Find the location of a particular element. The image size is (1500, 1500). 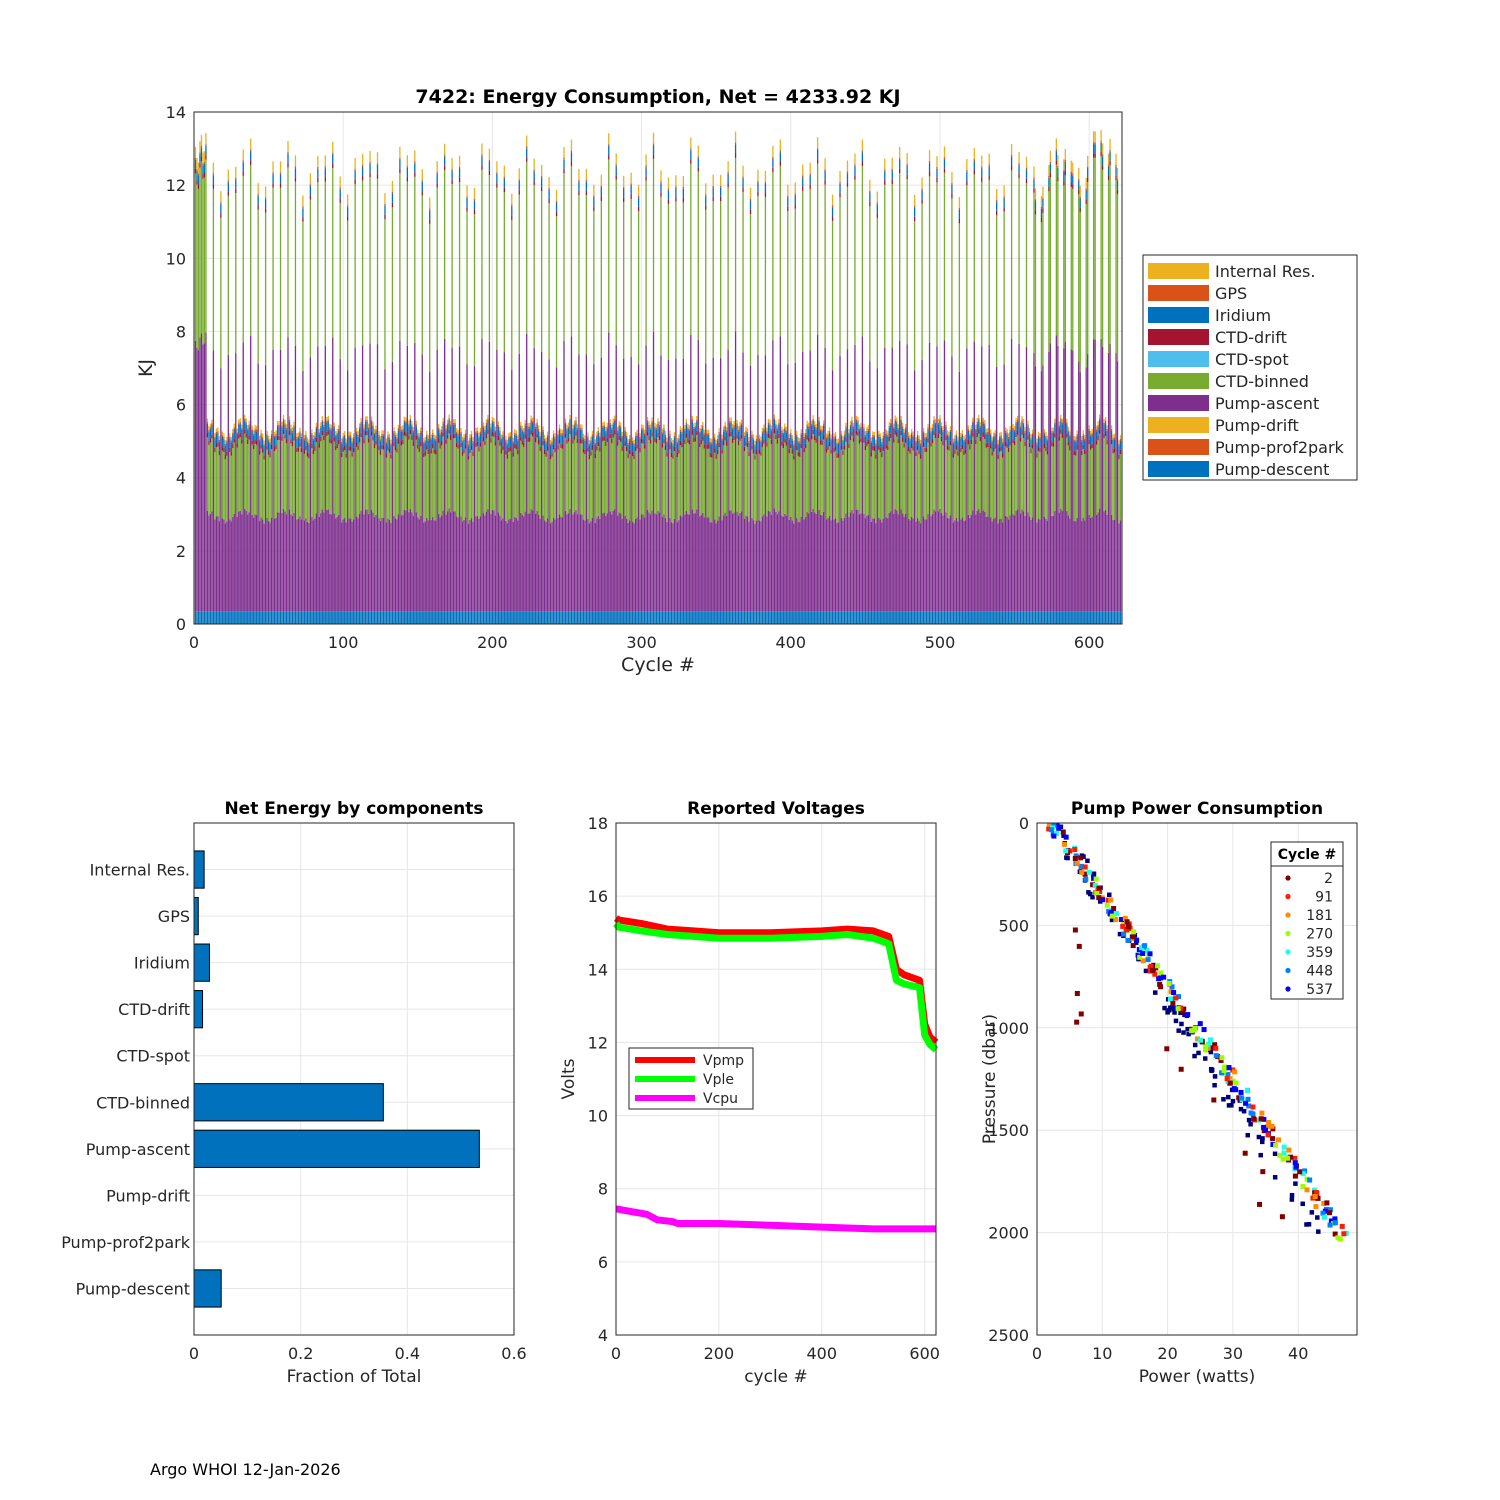

legend-swatch is located at coordinates (1178, 337).